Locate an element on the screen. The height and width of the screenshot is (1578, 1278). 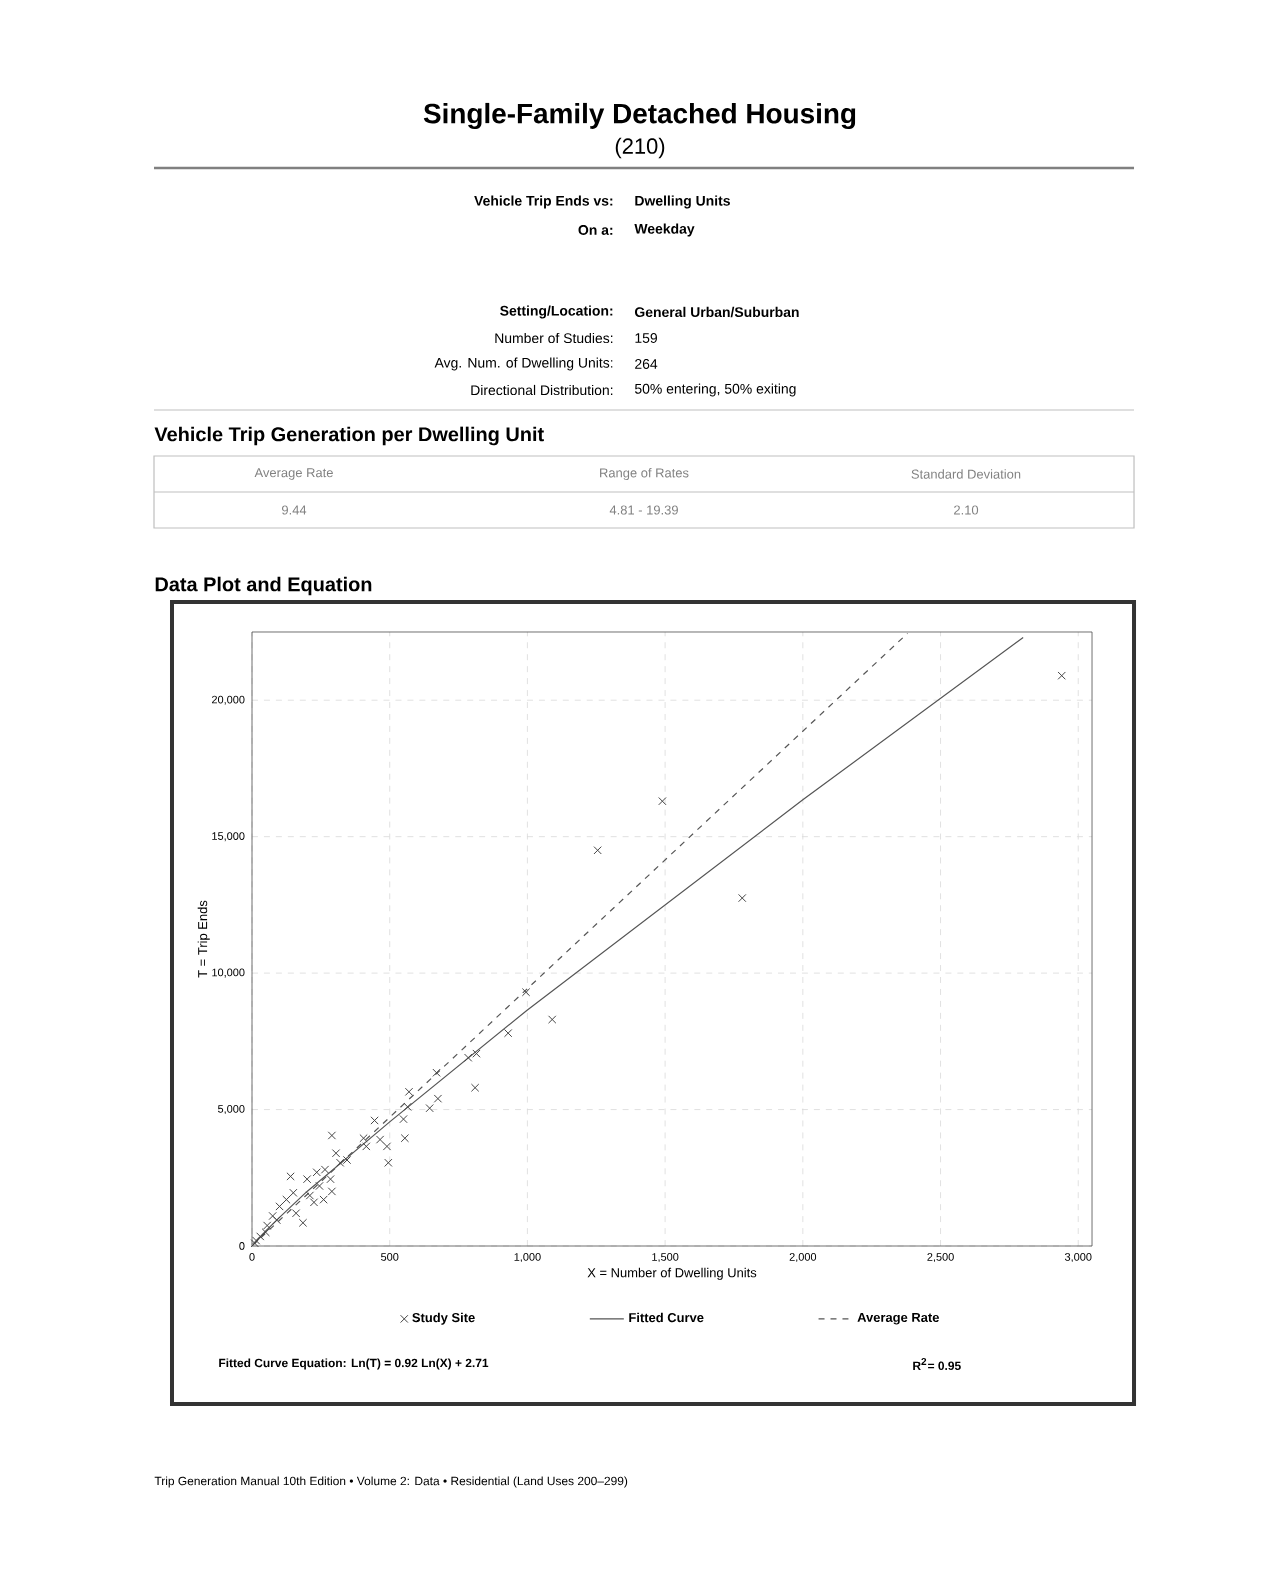
chart-subtitle: (210) is located at coordinates (640, 148).